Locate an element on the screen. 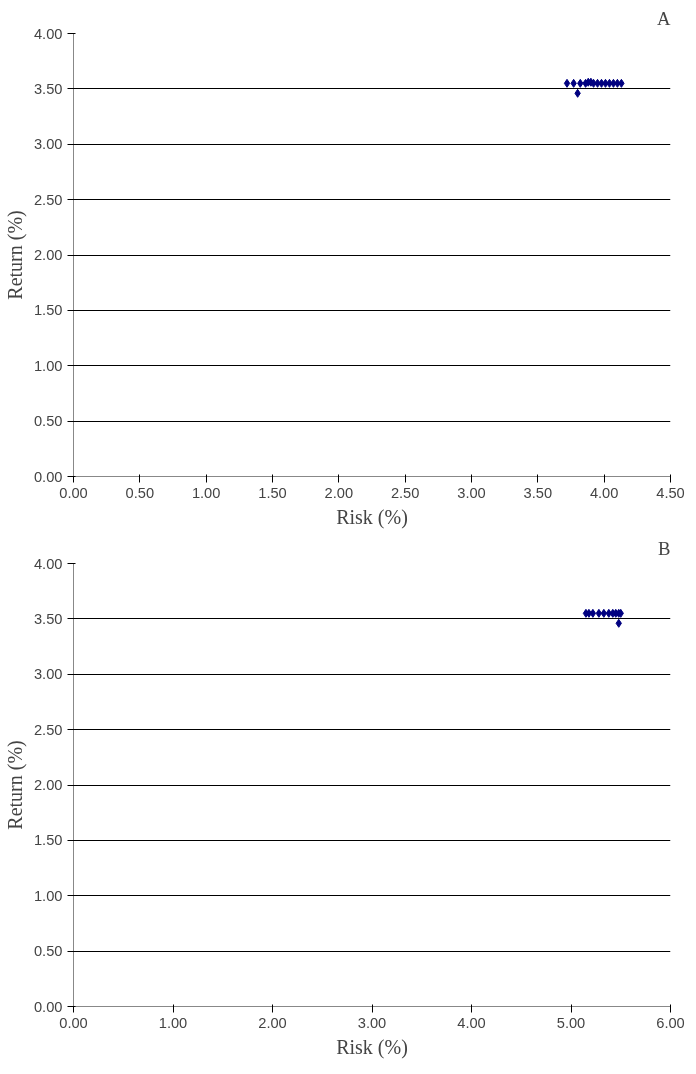 This screenshot has width=696, height=1074. chart-title: B is located at coordinates (664, 548).